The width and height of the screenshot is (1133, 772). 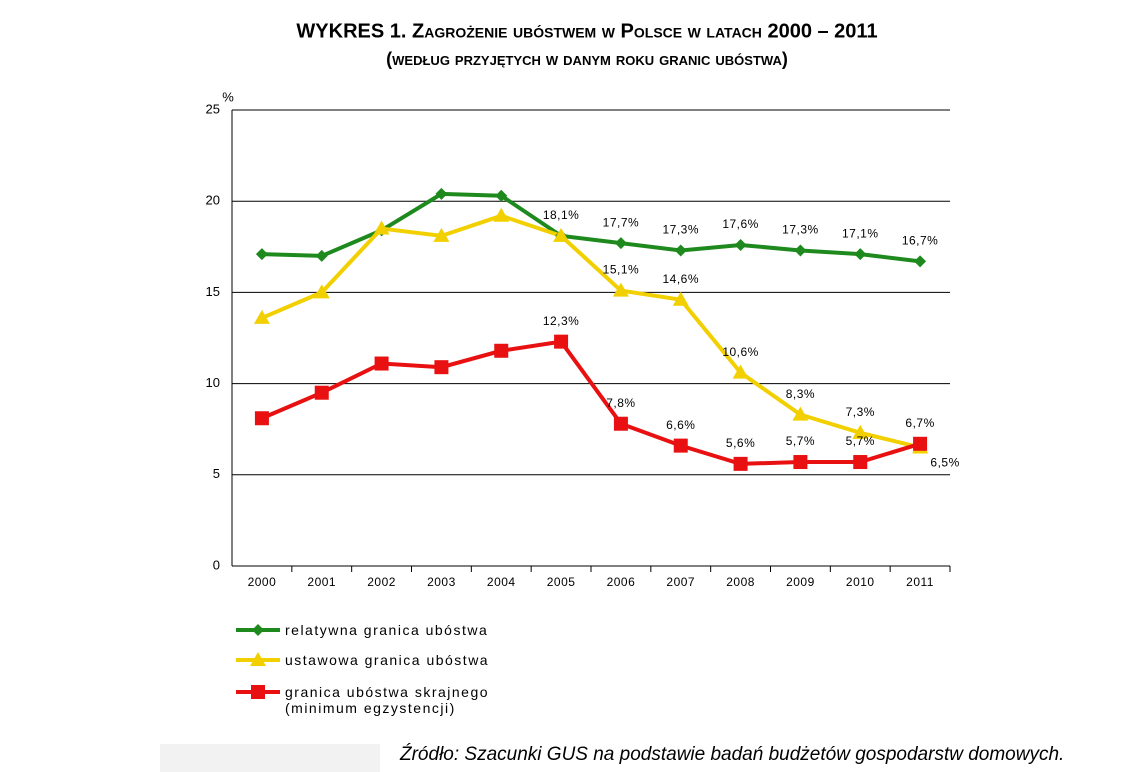 I want to click on data-label: 14,6%, so click(x=680, y=279).